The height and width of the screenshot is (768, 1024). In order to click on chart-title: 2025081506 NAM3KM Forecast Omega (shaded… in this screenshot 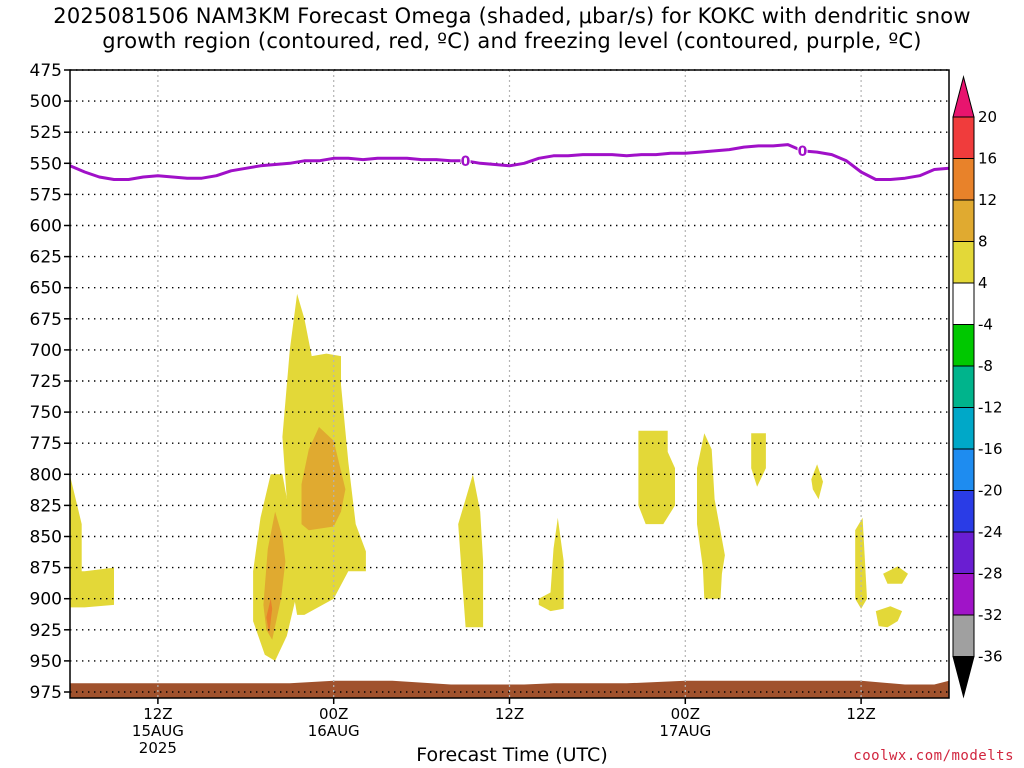, I will do `click(512, 29)`.